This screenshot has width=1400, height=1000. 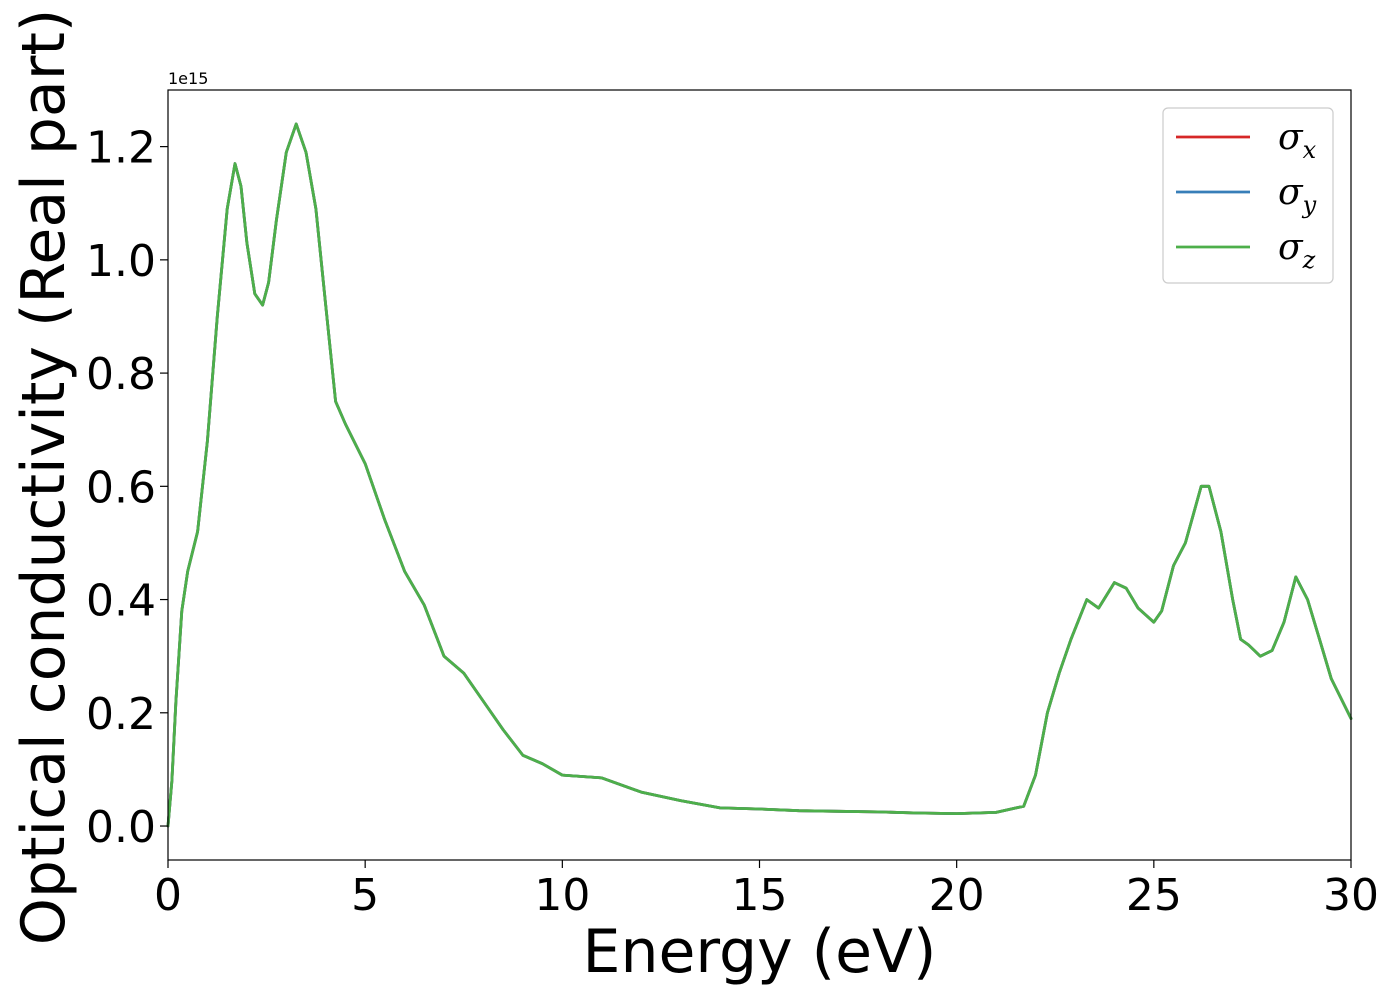 What do you see at coordinates (365, 895) in the screenshot?
I see `x-tick-label: 5` at bounding box center [365, 895].